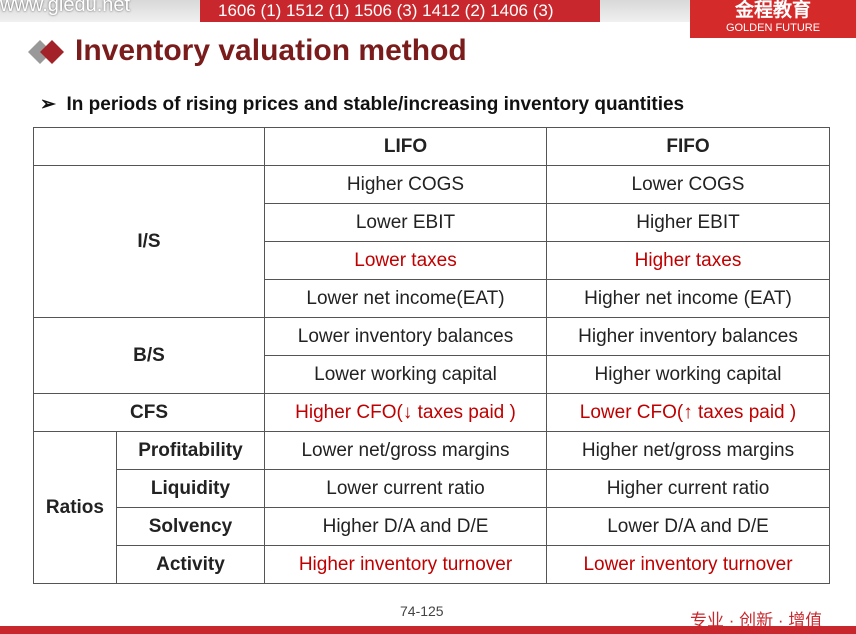 This screenshot has height=634, width=856. Describe the element at coordinates (405, 526) in the screenshot. I see `cell: Higher D/A and D/E` at that location.